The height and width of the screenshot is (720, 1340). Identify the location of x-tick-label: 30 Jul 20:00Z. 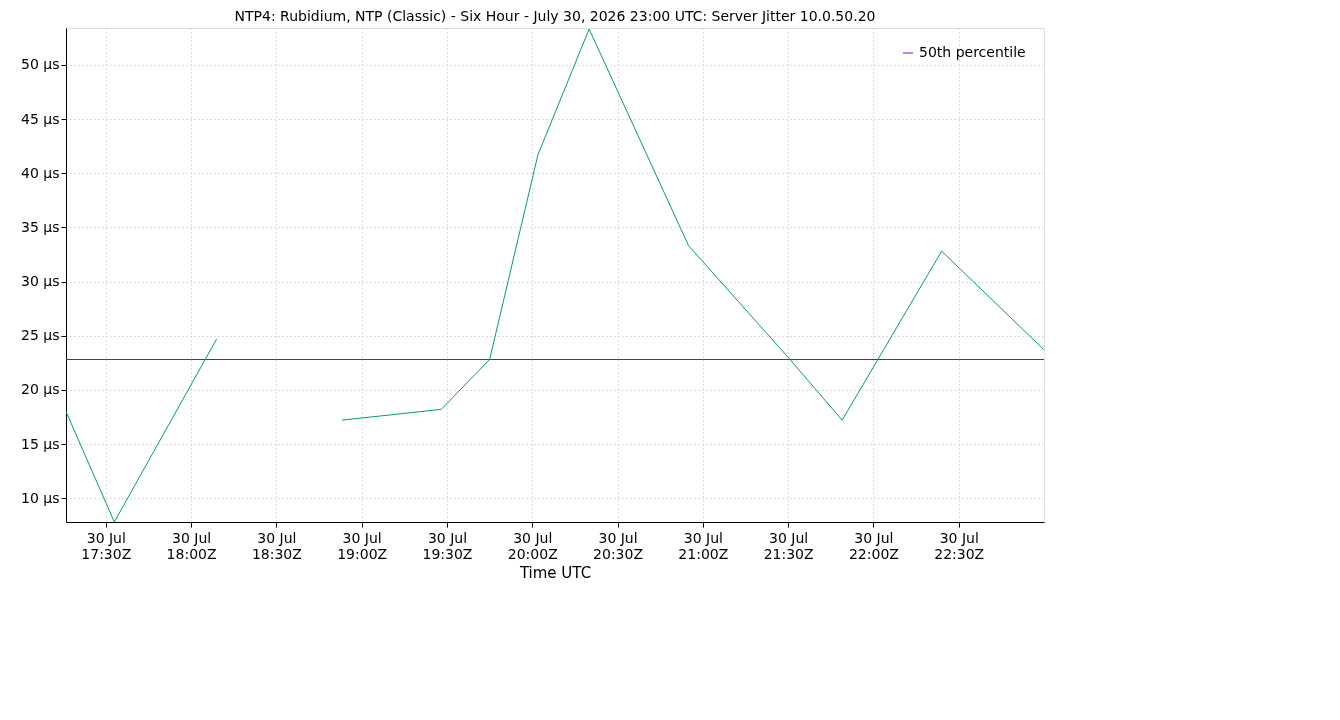
(532, 545).